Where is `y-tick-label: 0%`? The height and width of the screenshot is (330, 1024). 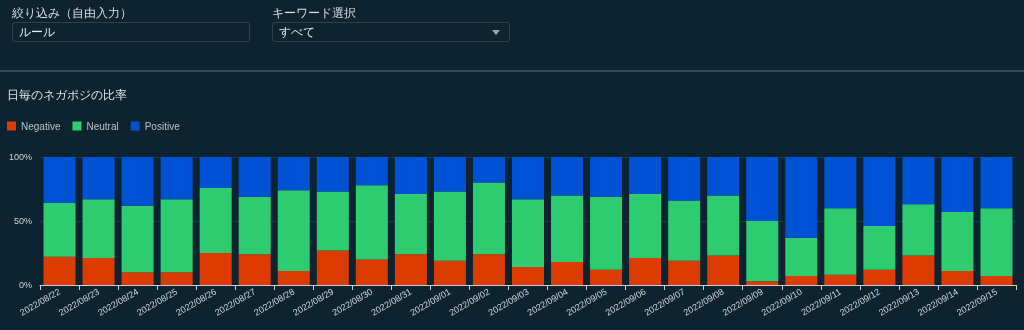 y-tick-label: 0% is located at coordinates (25, 285).